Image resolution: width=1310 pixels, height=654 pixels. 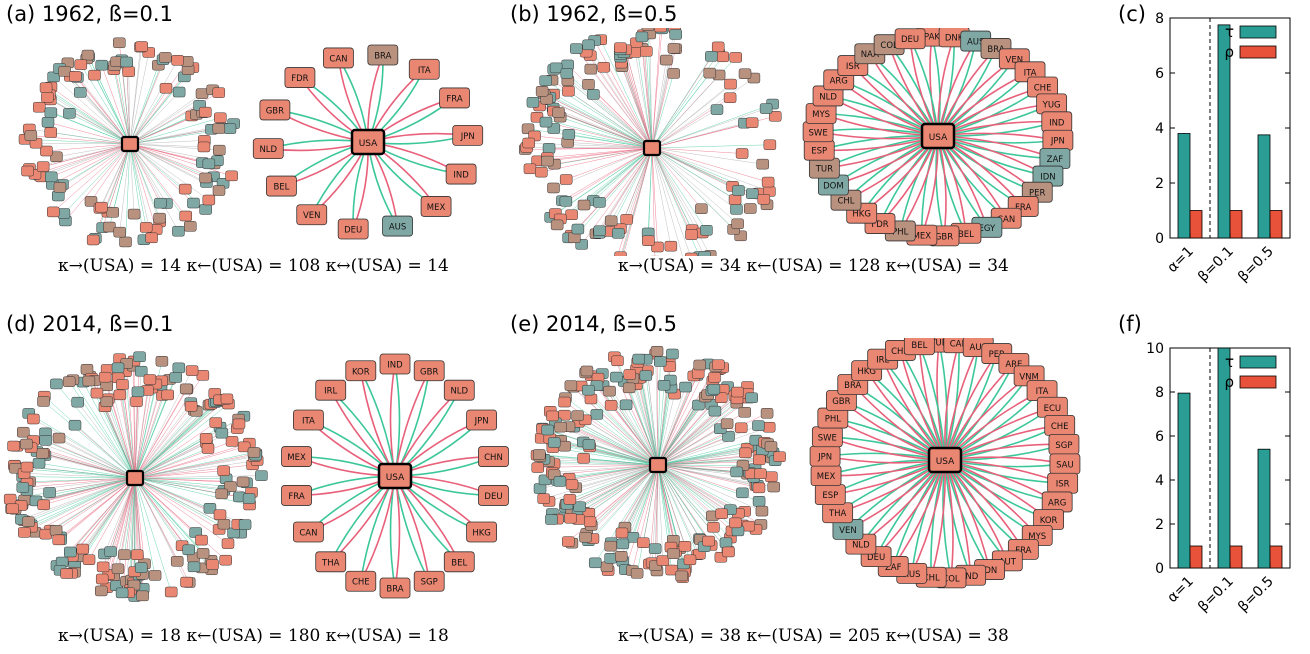 What do you see at coordinates (919, 347) in the screenshot?
I see `node-bel` at bounding box center [919, 347].